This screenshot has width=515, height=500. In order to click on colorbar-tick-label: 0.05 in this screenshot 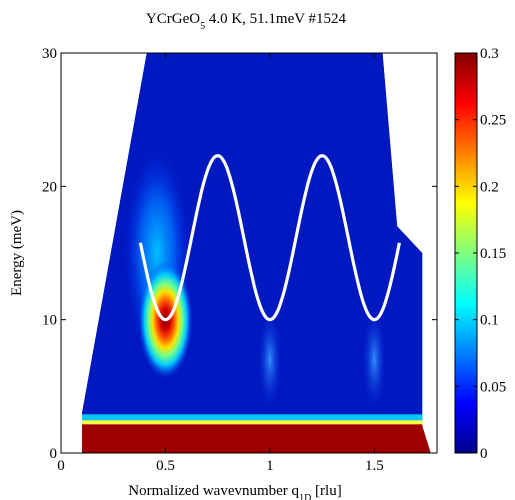, I will do `click(493, 387)`.